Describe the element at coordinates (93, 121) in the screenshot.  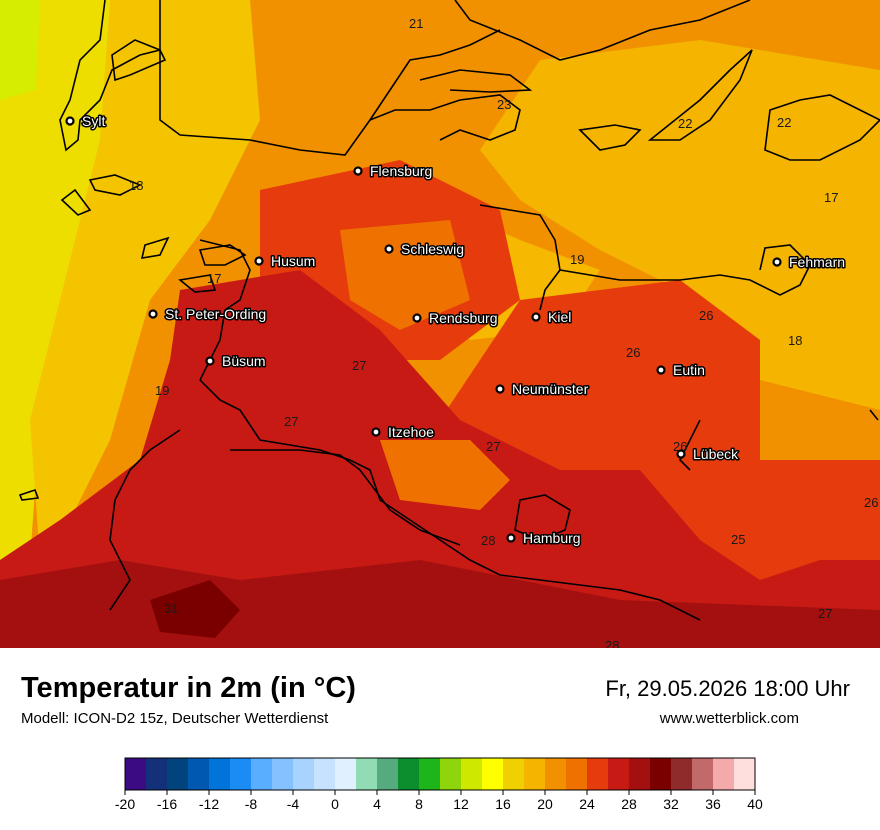
I see `city-label: Sylt` at that location.